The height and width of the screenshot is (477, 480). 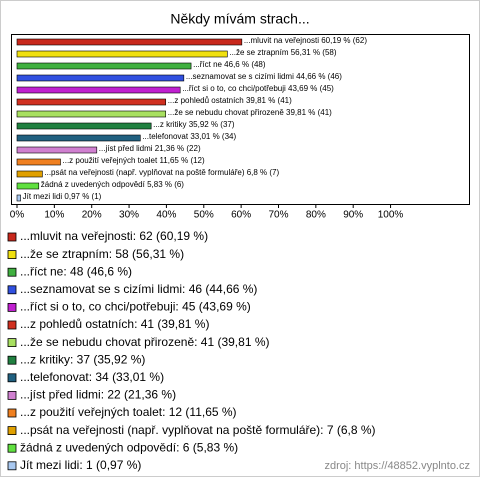 I want to click on legend-label: ...jíst před lidmi: 22 (21,36 %), so click(x=98, y=395).